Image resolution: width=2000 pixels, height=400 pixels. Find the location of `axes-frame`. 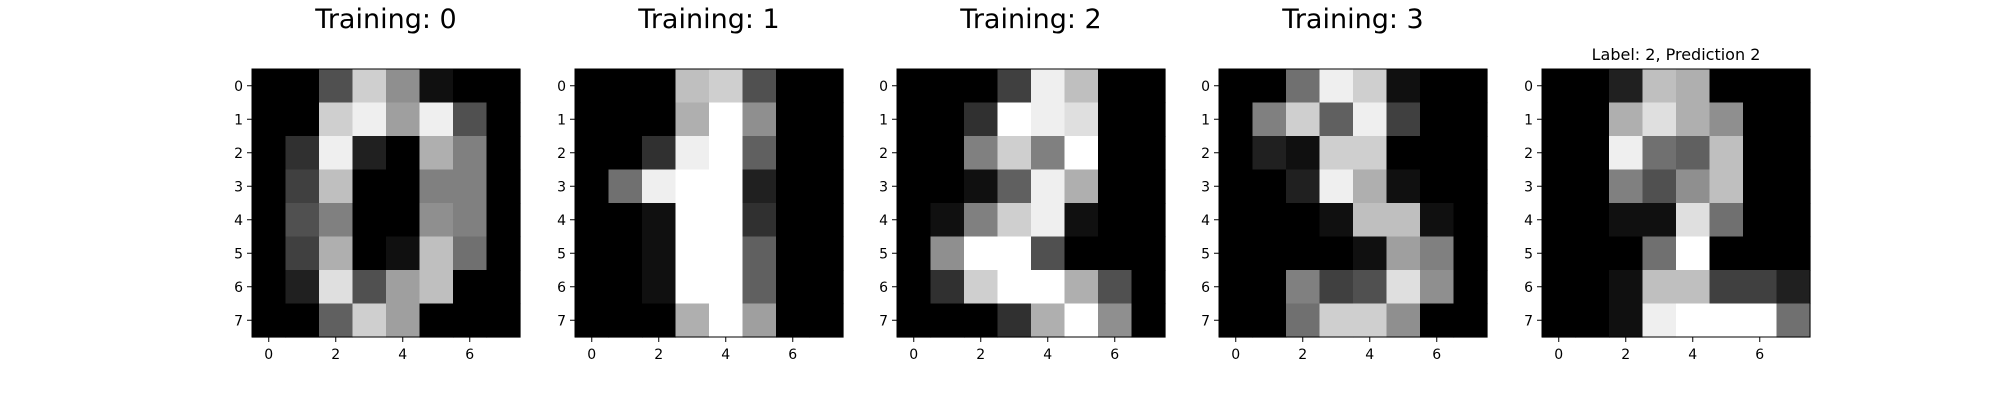

axes-frame is located at coordinates (1031, 203).